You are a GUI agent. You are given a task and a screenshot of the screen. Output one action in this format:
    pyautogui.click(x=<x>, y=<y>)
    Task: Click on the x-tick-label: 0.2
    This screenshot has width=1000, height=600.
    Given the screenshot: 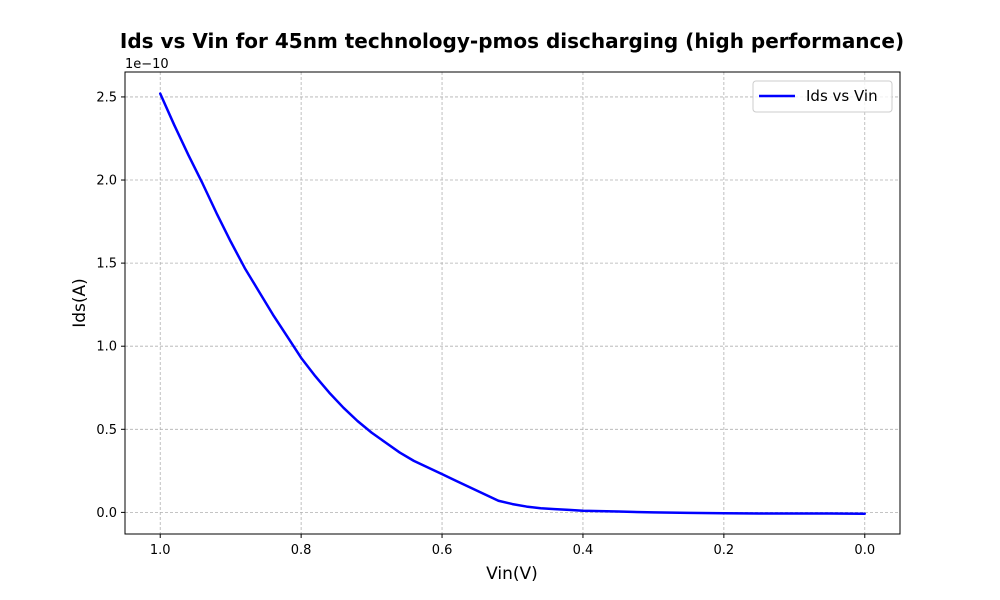 What is the action you would take?
    pyautogui.click(x=724, y=550)
    